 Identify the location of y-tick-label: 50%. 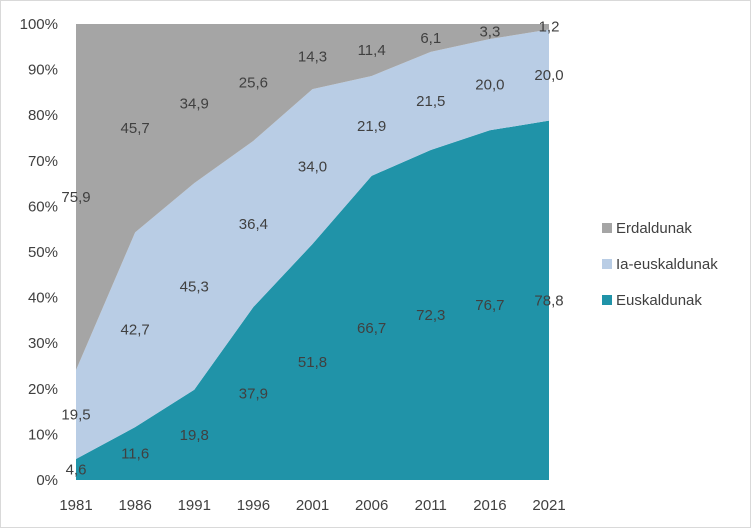
(43, 252).